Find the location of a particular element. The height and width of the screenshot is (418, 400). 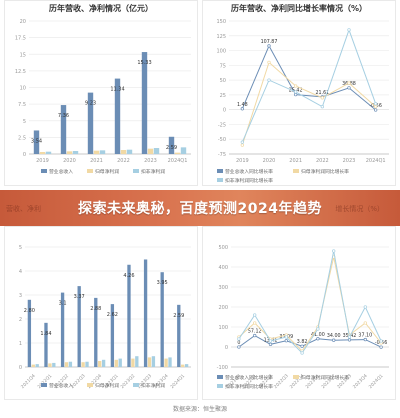

x-tick-label: 2023Q2 is located at coordinates (127, 381).